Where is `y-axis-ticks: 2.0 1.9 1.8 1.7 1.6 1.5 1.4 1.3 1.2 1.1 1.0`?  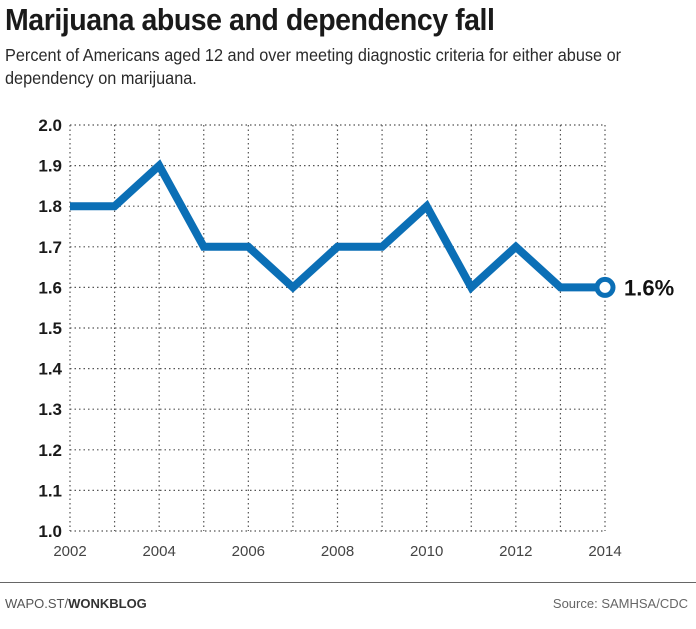 y-axis-ticks: 2.0 1.9 1.8 1.7 1.6 1.5 1.4 1.3 1.2 1.1 1.0 is located at coordinates (50, 328).